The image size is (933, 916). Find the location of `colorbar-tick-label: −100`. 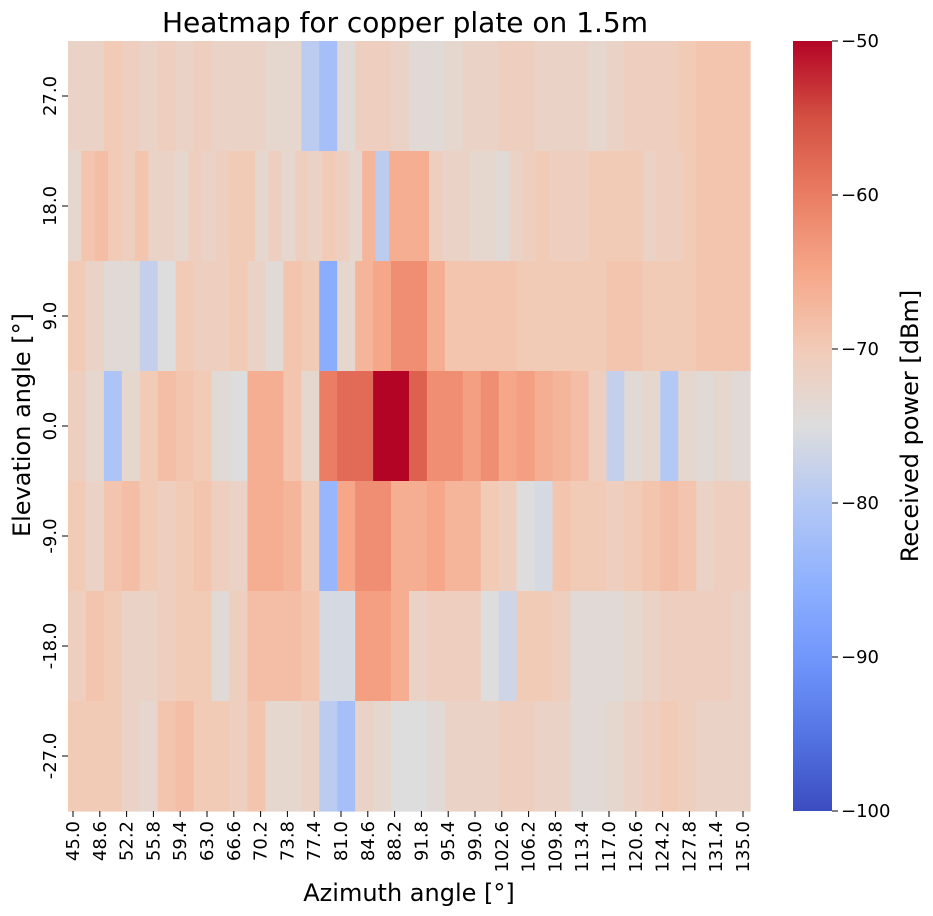

colorbar-tick-label: −100 is located at coordinates (865, 811).